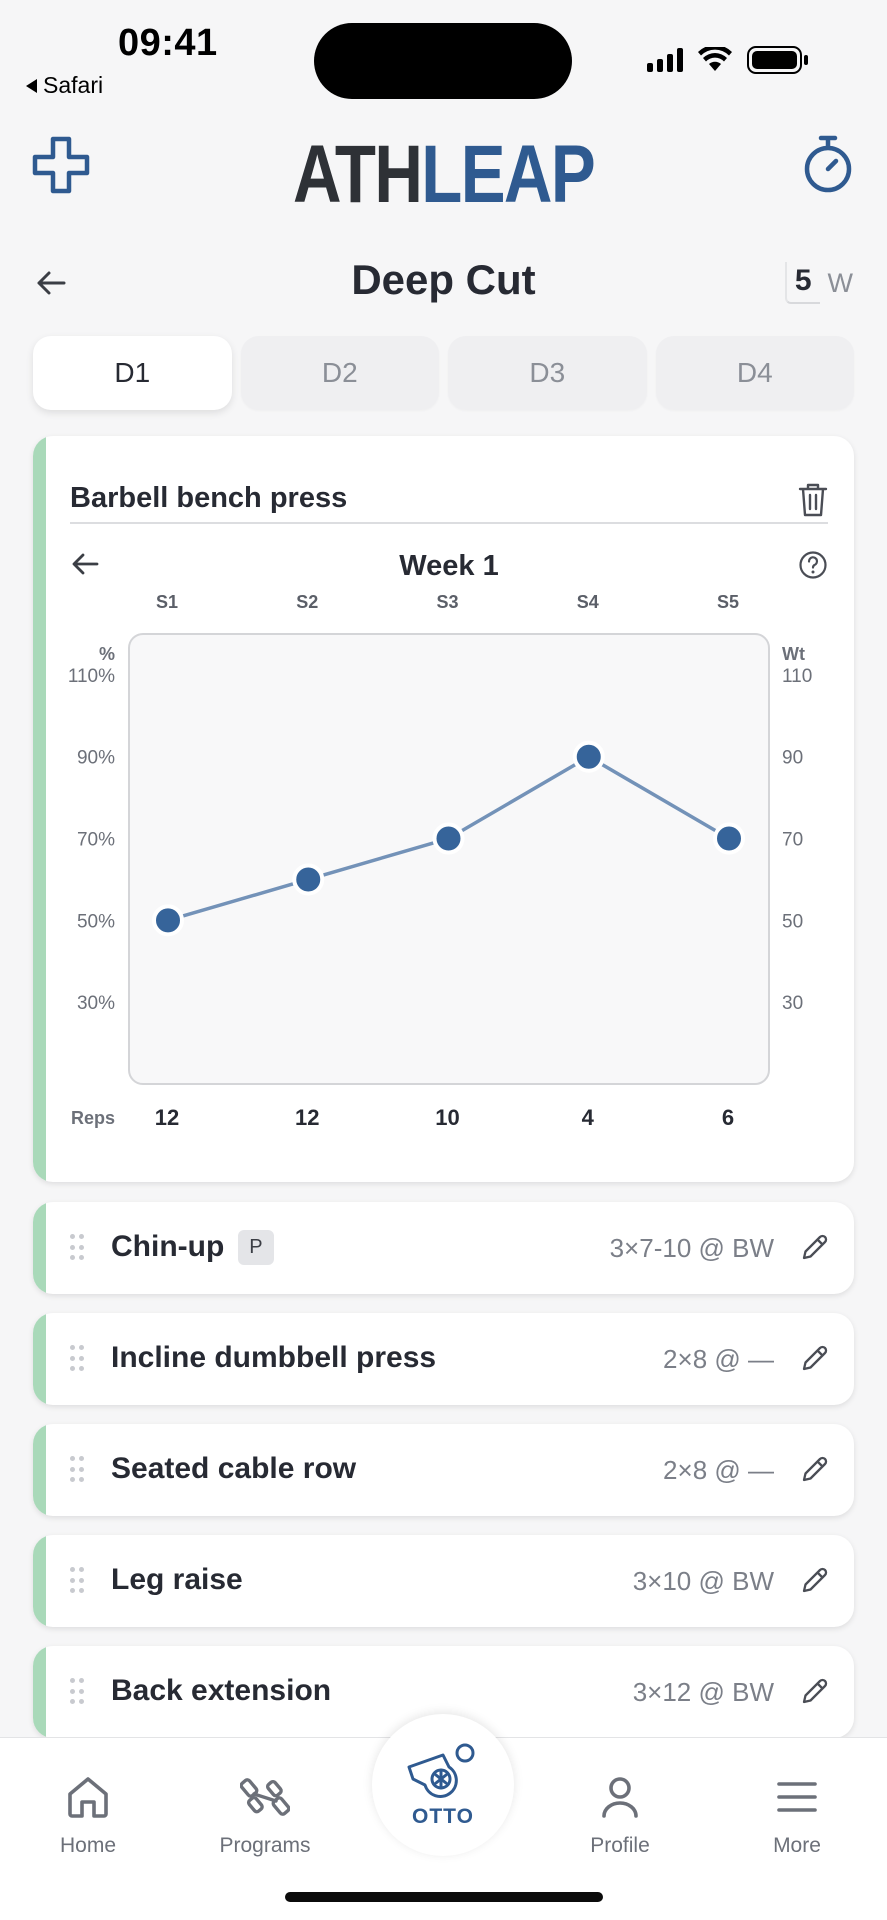 This screenshot has width=887, height=1920. I want to click on weeks-count: 5 W, so click(818, 283).